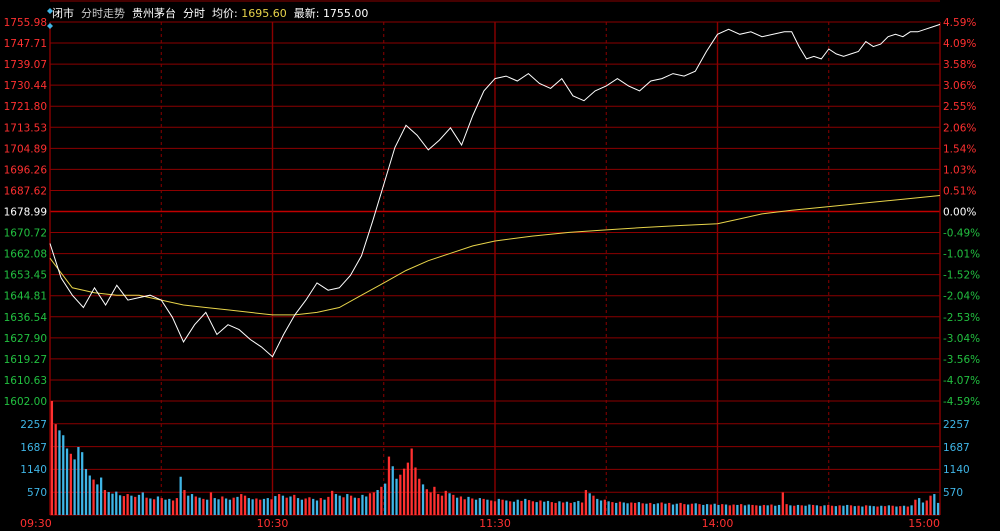 This screenshot has height=531, width=1000. I want to click on price-tick-label: 1704.89, so click(25, 149).